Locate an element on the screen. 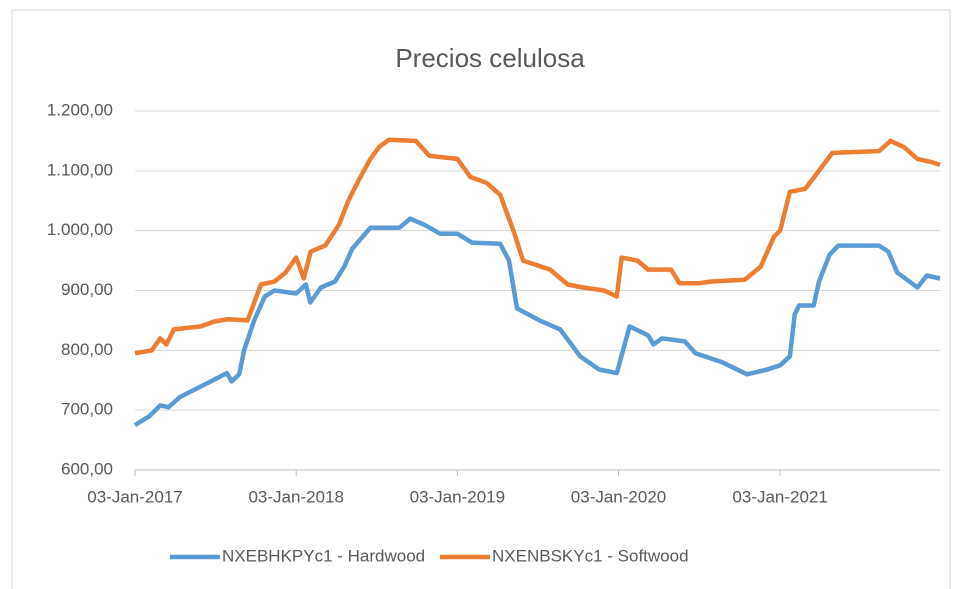 The image size is (953, 589). legend-label: NXEBHKPYc1 - Hardwood is located at coordinates (323, 555).